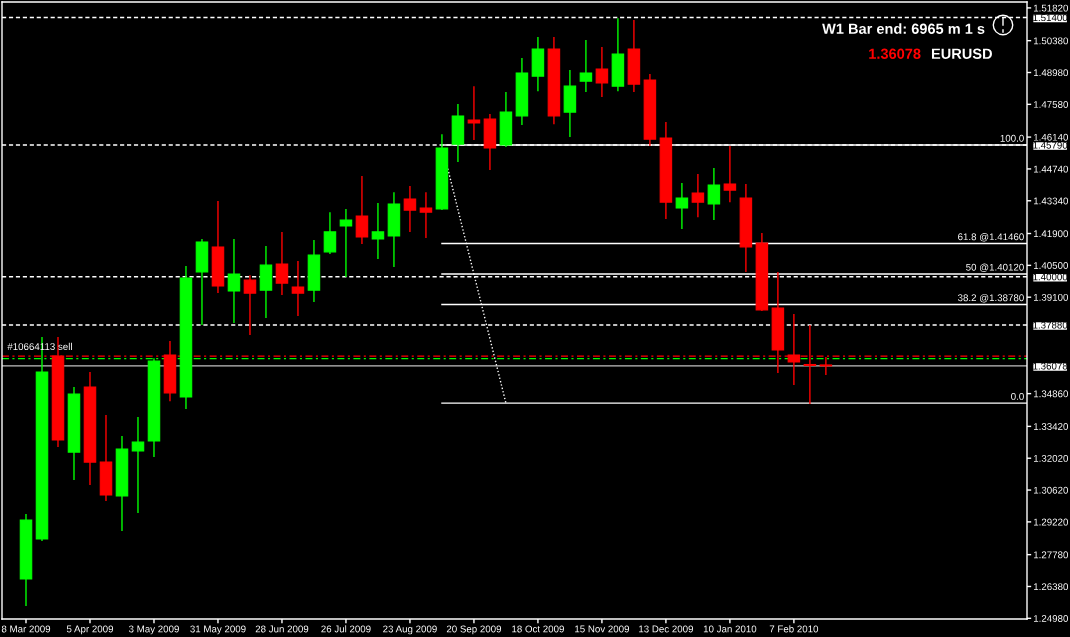 The height and width of the screenshot is (637, 1070). I want to click on y-tick-label: 1.44740, so click(1051, 169).